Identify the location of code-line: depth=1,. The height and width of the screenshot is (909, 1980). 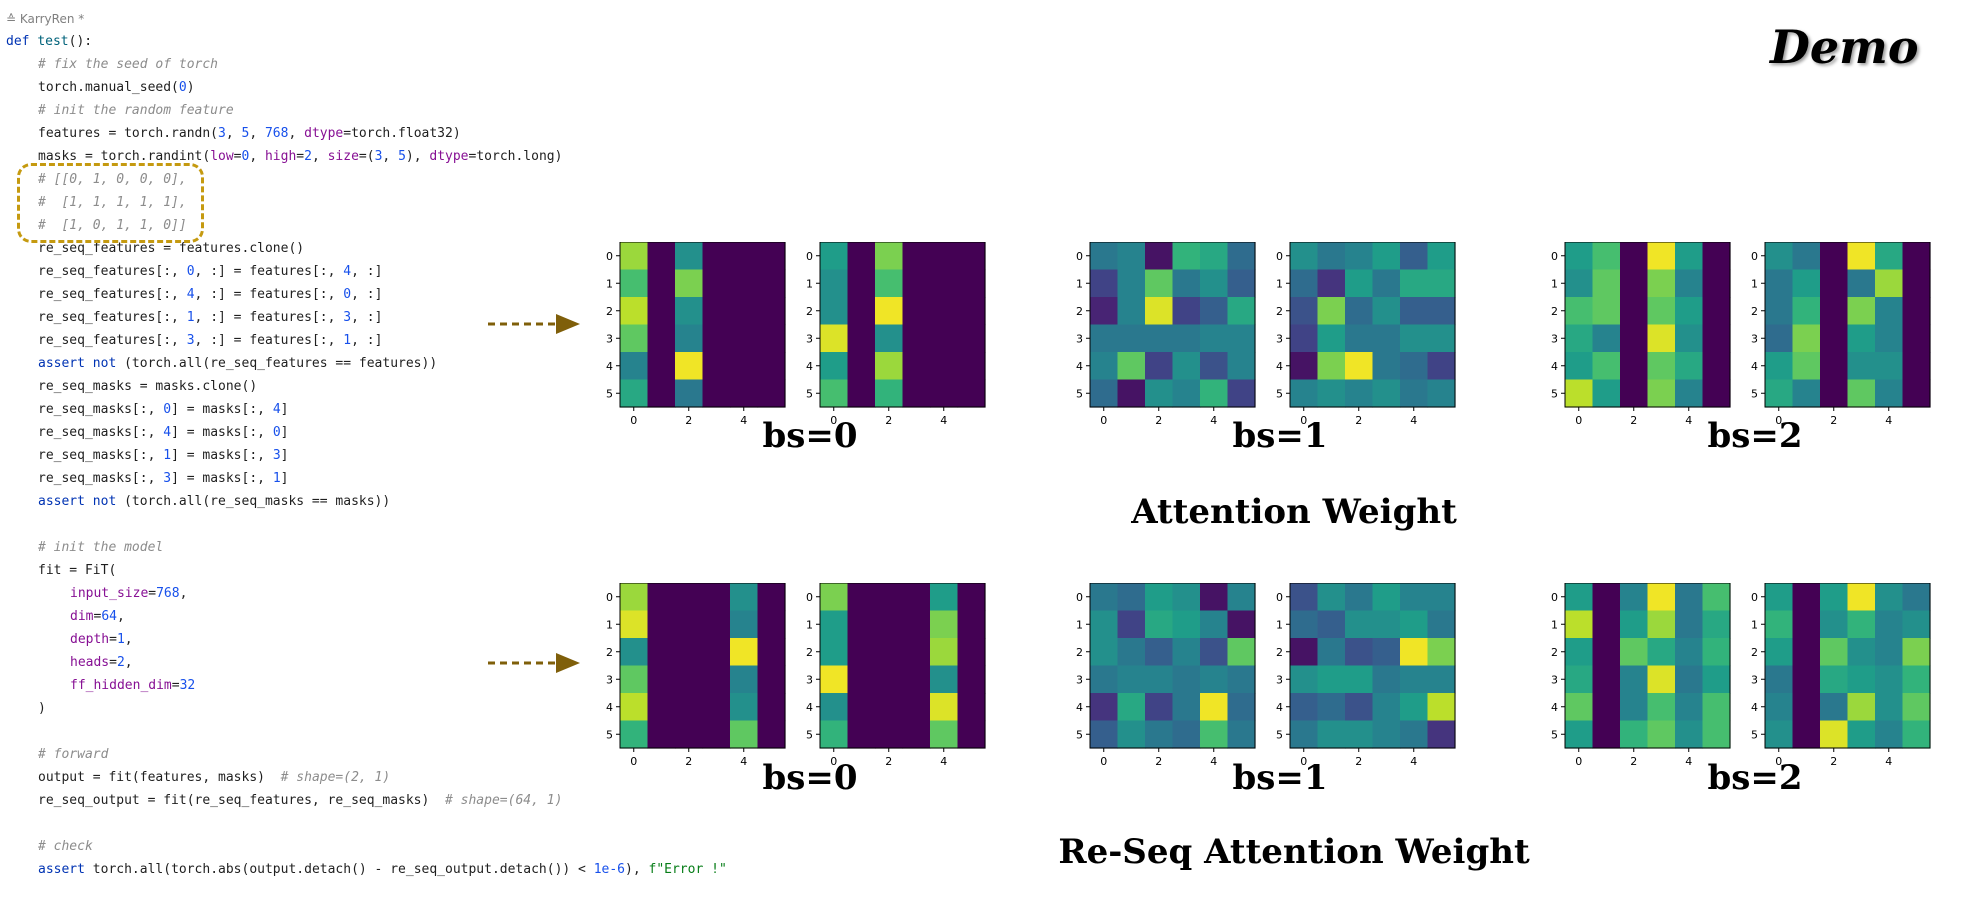
(101, 640).